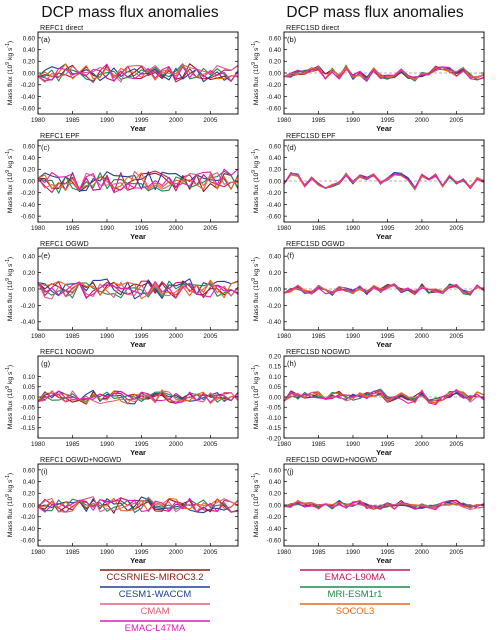 This screenshot has width=500, height=640. What do you see at coordinates (154, 611) in the screenshot?
I see `legend-label: CMAM` at bounding box center [154, 611].